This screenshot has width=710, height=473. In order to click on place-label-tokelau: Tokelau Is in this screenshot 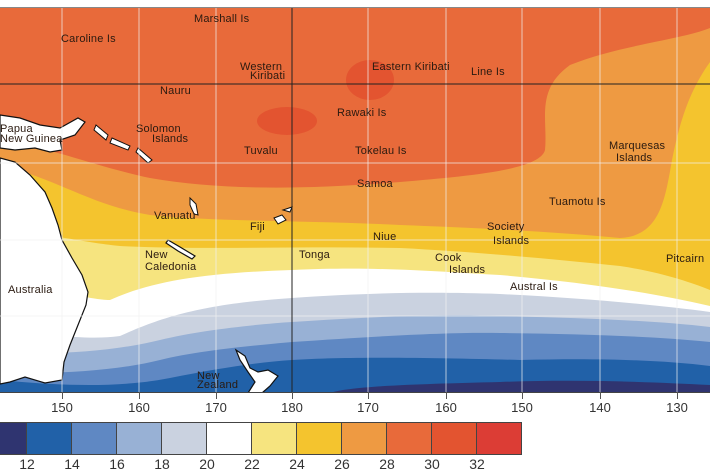, I will do `click(381, 151)`.